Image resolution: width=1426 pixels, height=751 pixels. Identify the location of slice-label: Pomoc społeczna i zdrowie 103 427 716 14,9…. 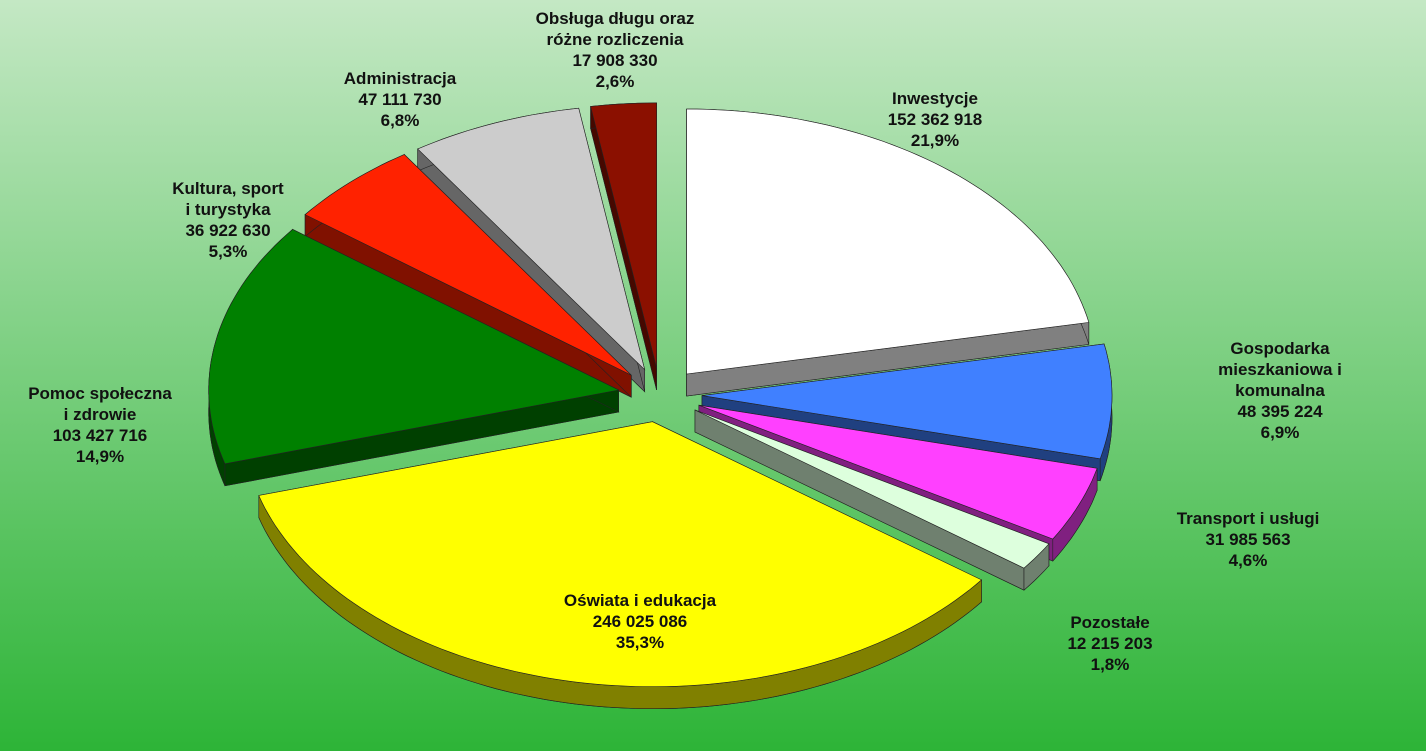
(100, 425).